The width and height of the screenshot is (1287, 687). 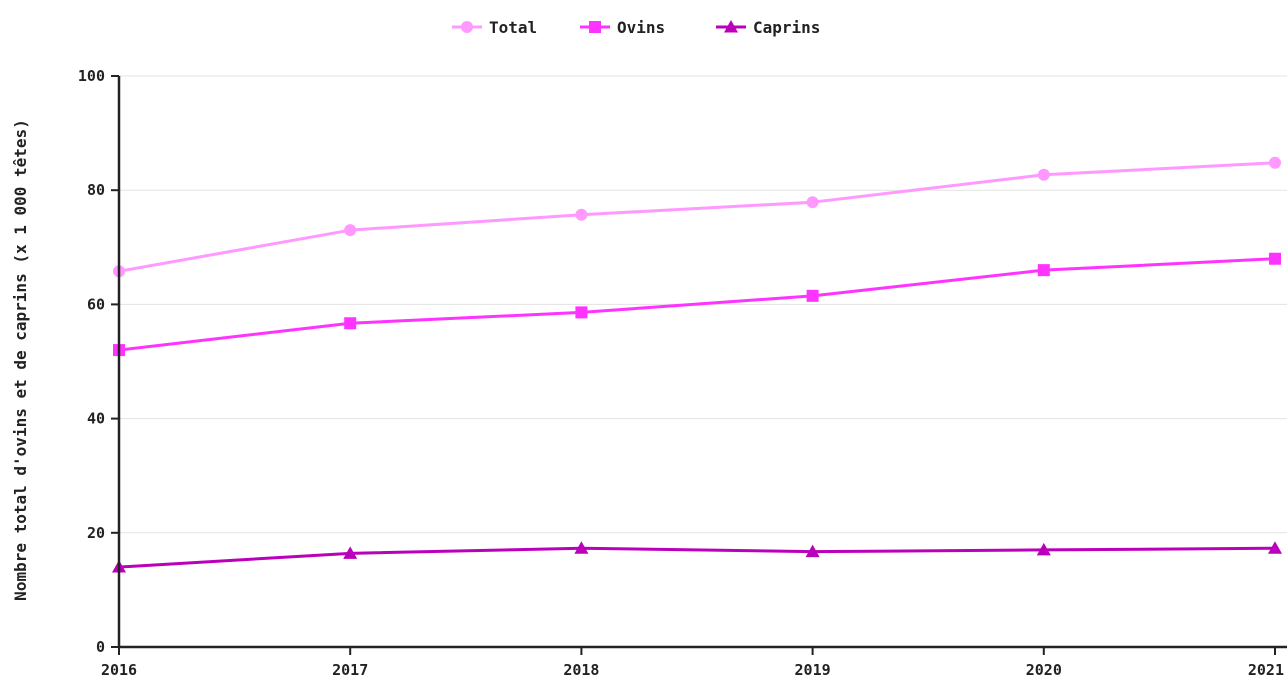 I want to click on x-tick-label: 2020, so click(x=1044, y=670).